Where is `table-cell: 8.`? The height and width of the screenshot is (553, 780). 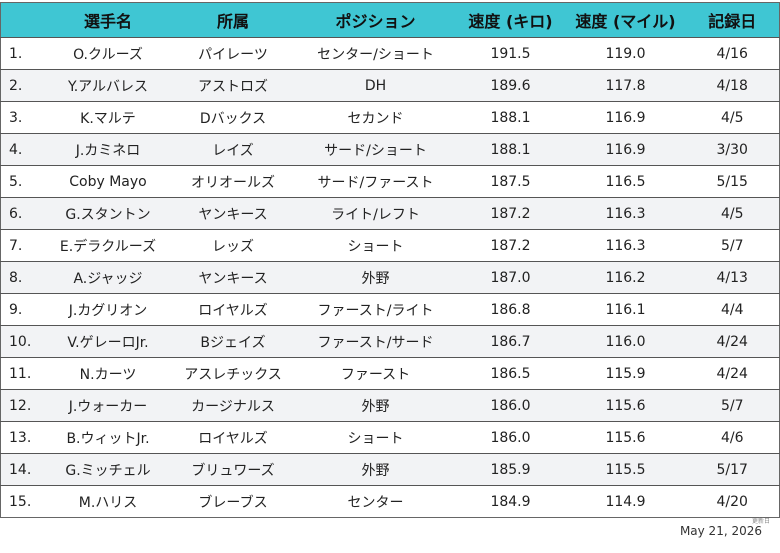 table-cell: 8. is located at coordinates (23, 277).